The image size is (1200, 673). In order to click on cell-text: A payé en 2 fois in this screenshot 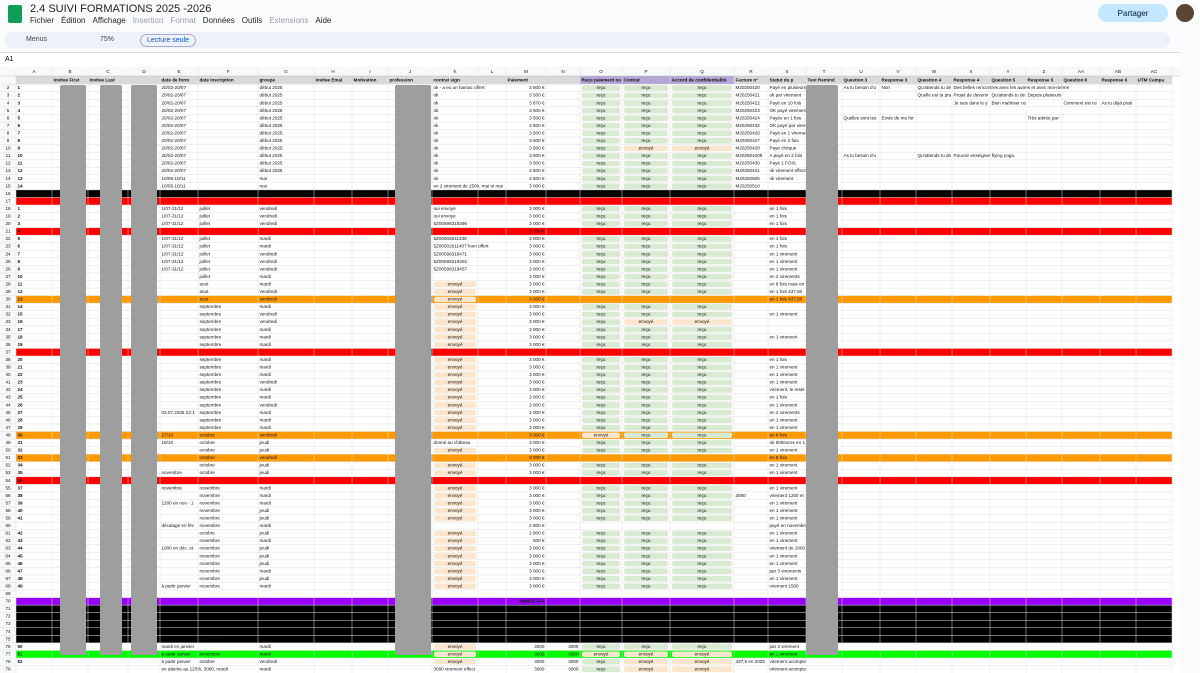, I will do `click(786, 155)`.